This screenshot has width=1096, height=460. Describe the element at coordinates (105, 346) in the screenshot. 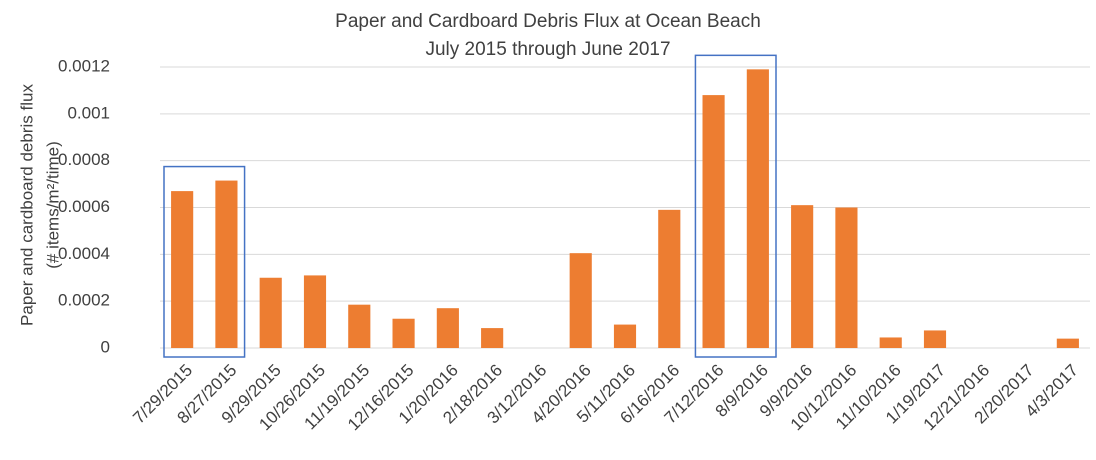

I see `y-tick-label: 0` at that location.